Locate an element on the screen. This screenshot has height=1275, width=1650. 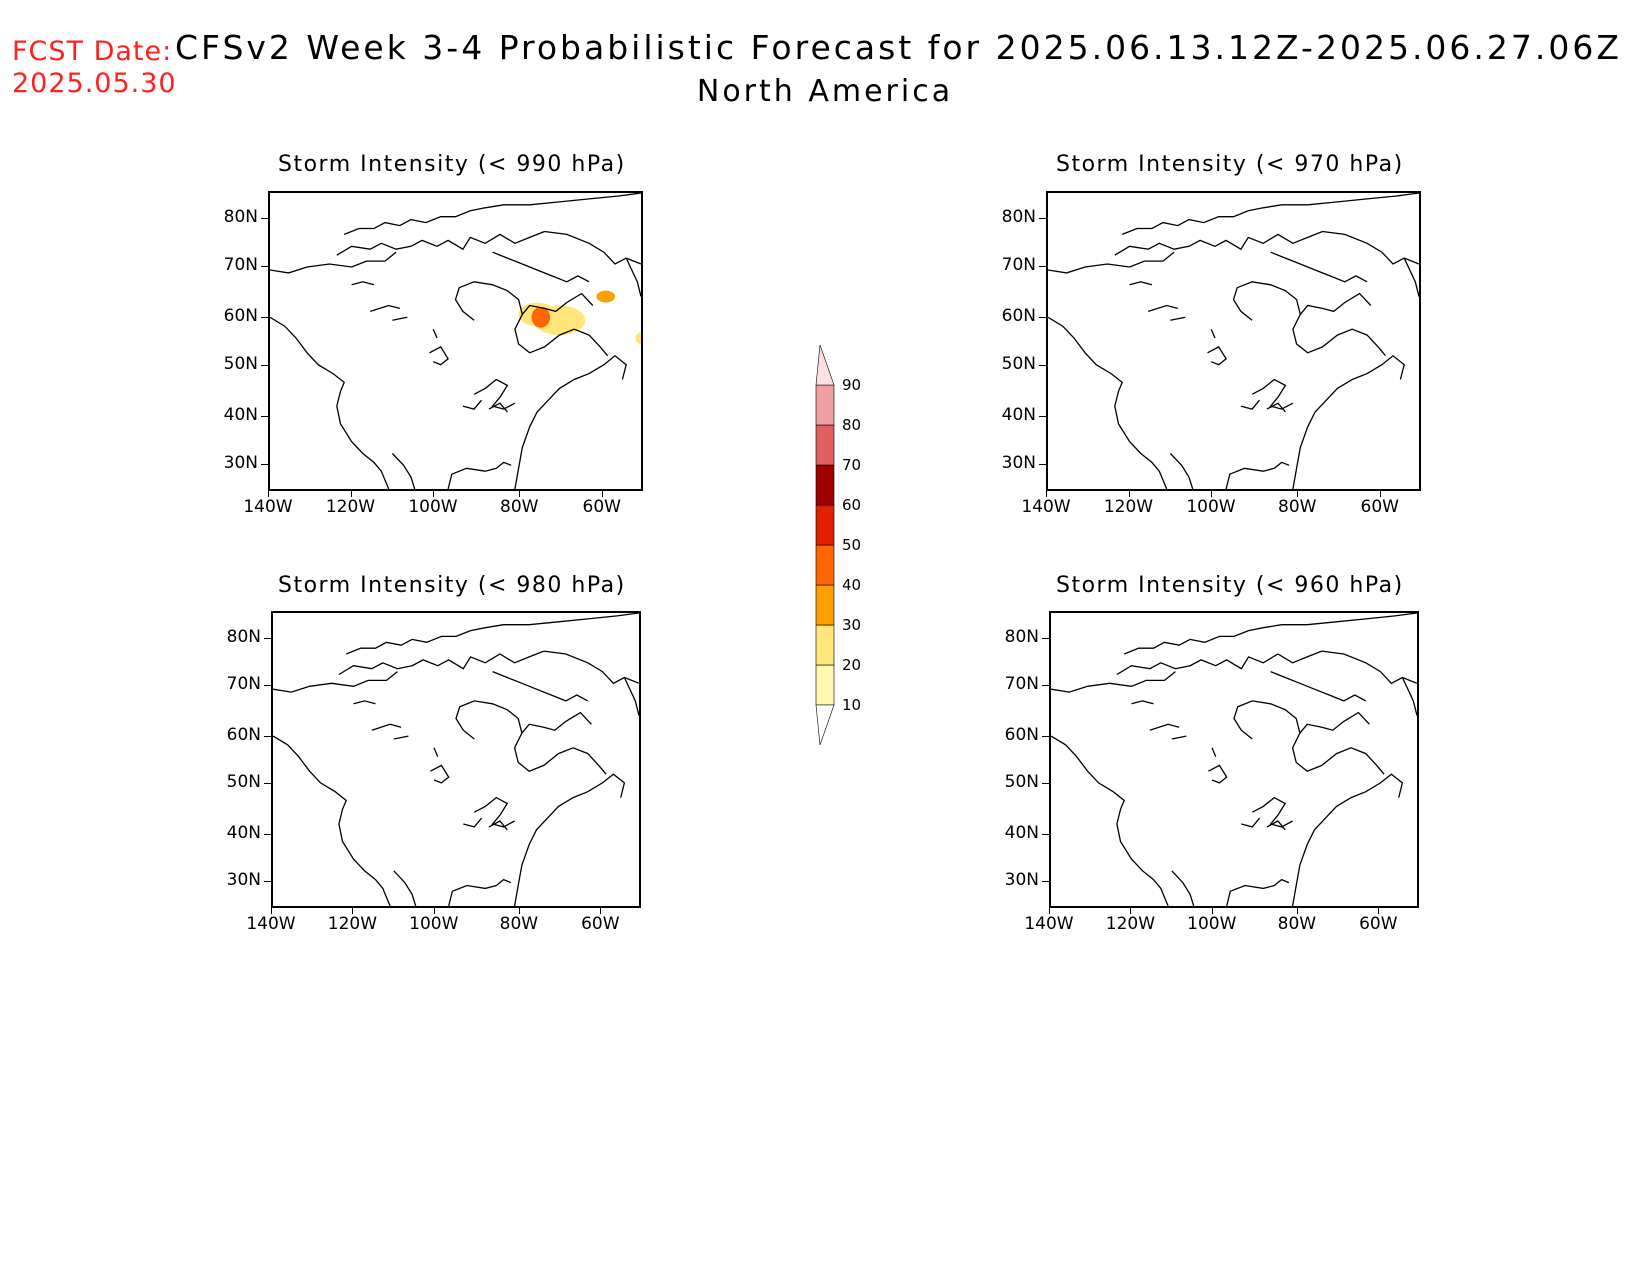
map-canvas is located at coordinates (1234, 759).